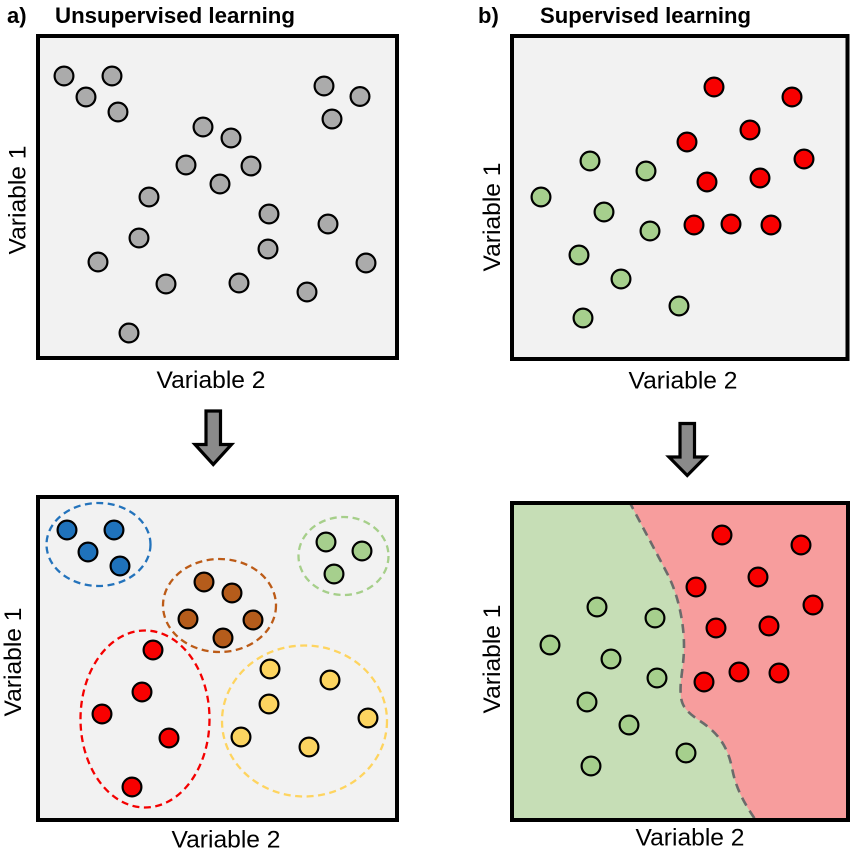  I want to click on svg-text: b), so click(488, 15).